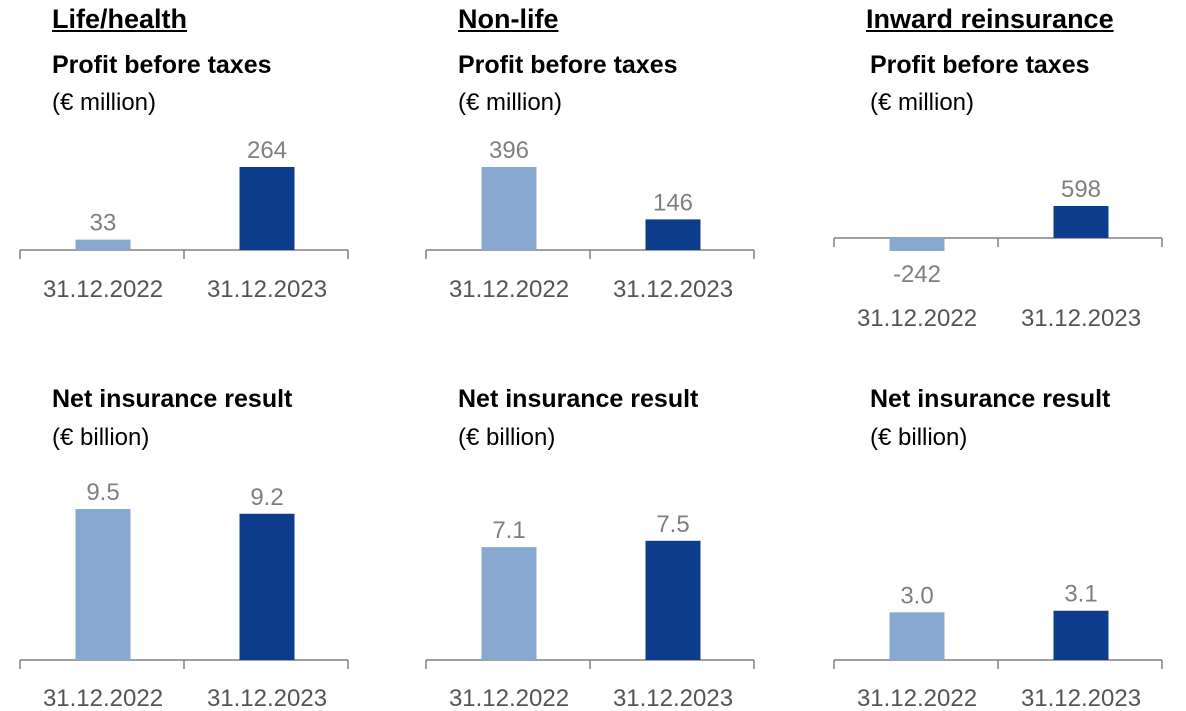 The image size is (1186, 711). What do you see at coordinates (998, 646) in the screenshot?
I see `bar-chart-5: 3.0 31.12.2022 3.1 31.12.2023` at bounding box center [998, 646].